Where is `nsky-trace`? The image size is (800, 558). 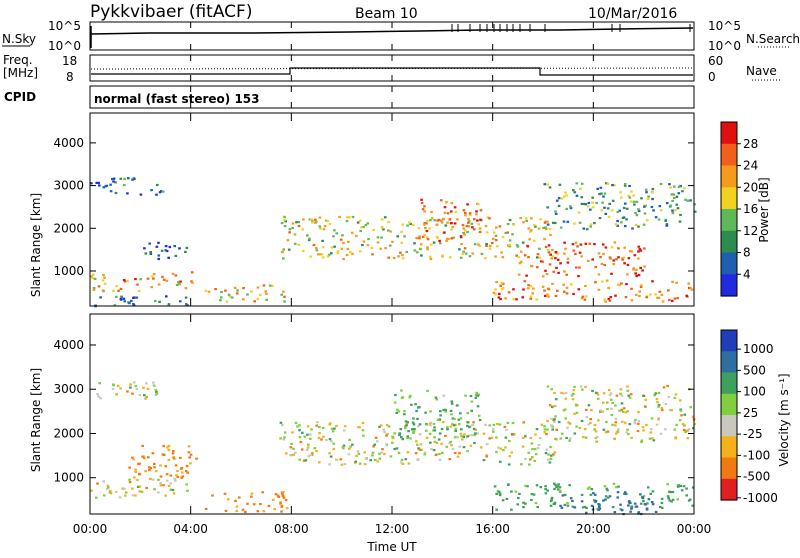
nsky-trace is located at coordinates (392, 31).